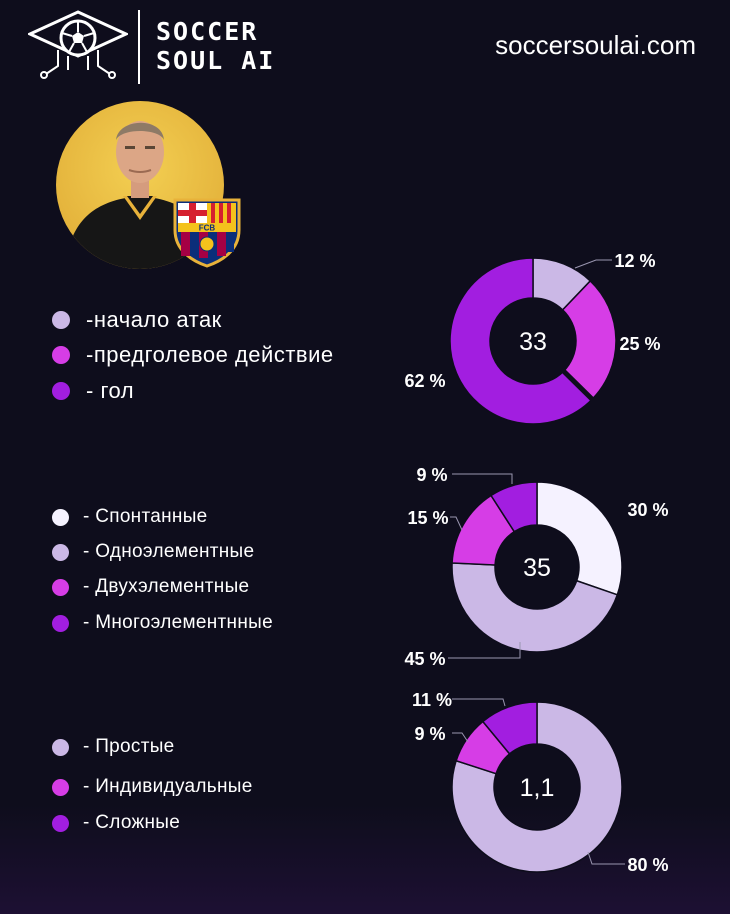  Describe the element at coordinates (110, 390) in the screenshot. I see `legend-label: - гол` at that location.